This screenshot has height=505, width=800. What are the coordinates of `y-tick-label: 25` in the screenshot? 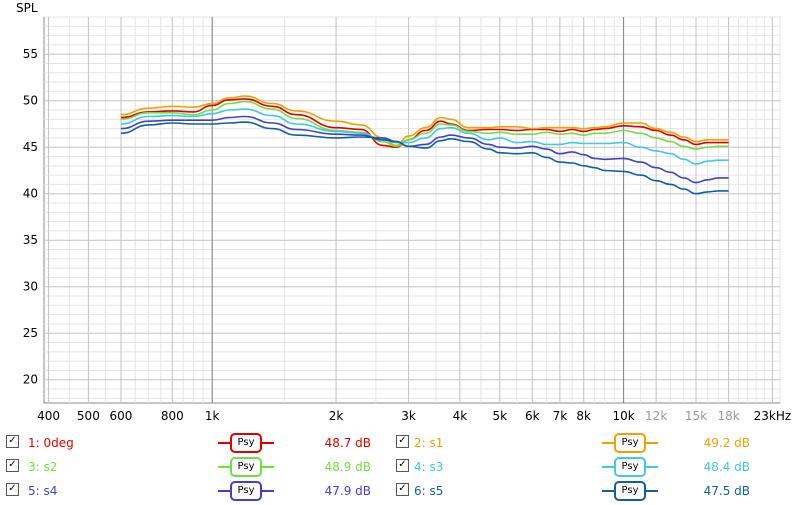 It's located at (30, 333).